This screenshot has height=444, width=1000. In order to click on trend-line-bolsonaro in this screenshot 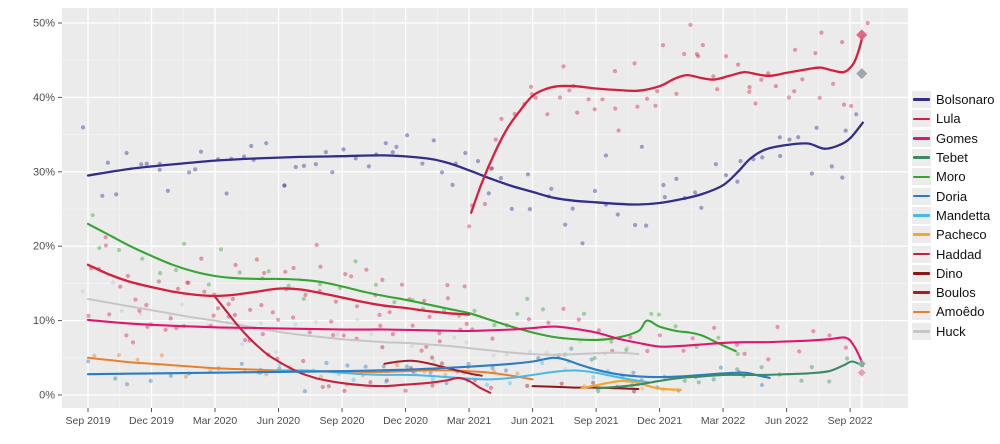, I will do `click(475, 163)`.